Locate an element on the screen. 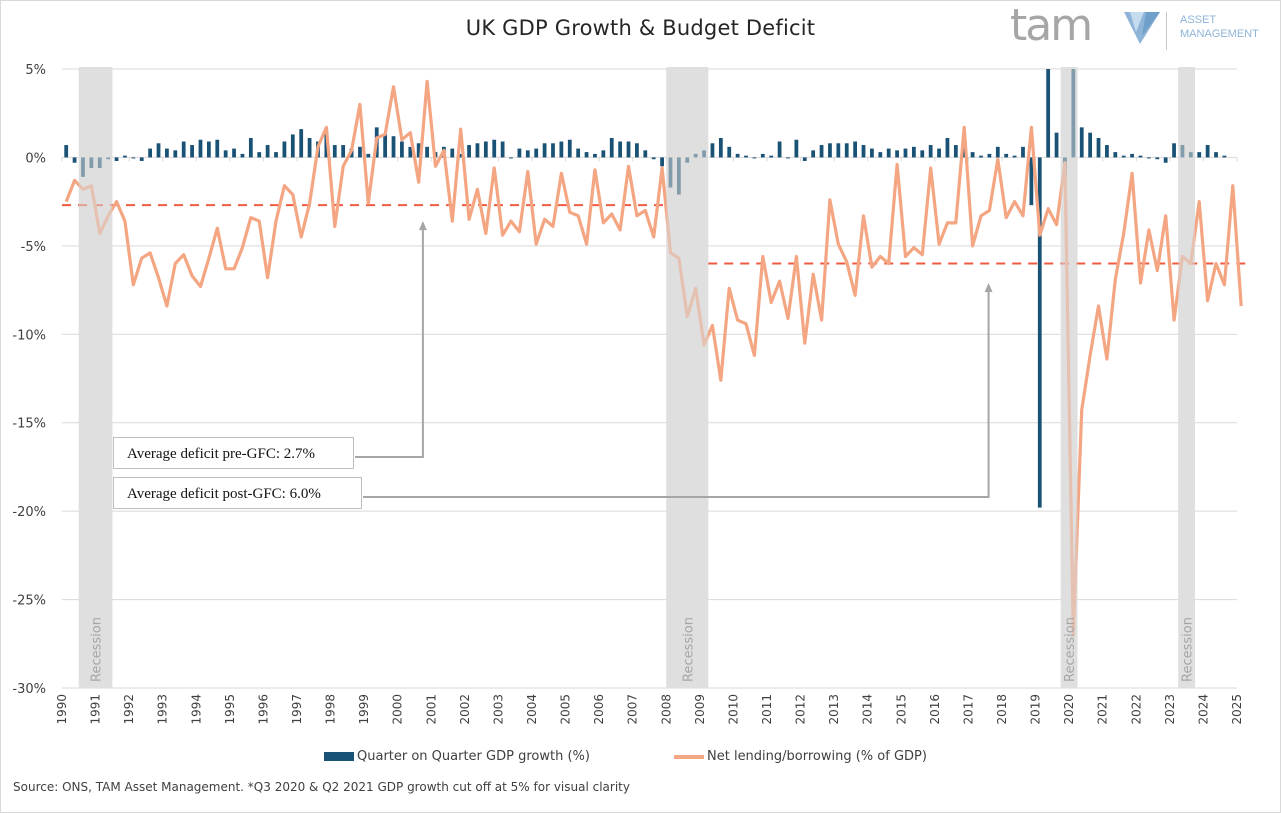 The height and width of the screenshot is (813, 1281). legend-item-net-lending: Net lending/borrowing (% of GDP) is located at coordinates (800, 756).